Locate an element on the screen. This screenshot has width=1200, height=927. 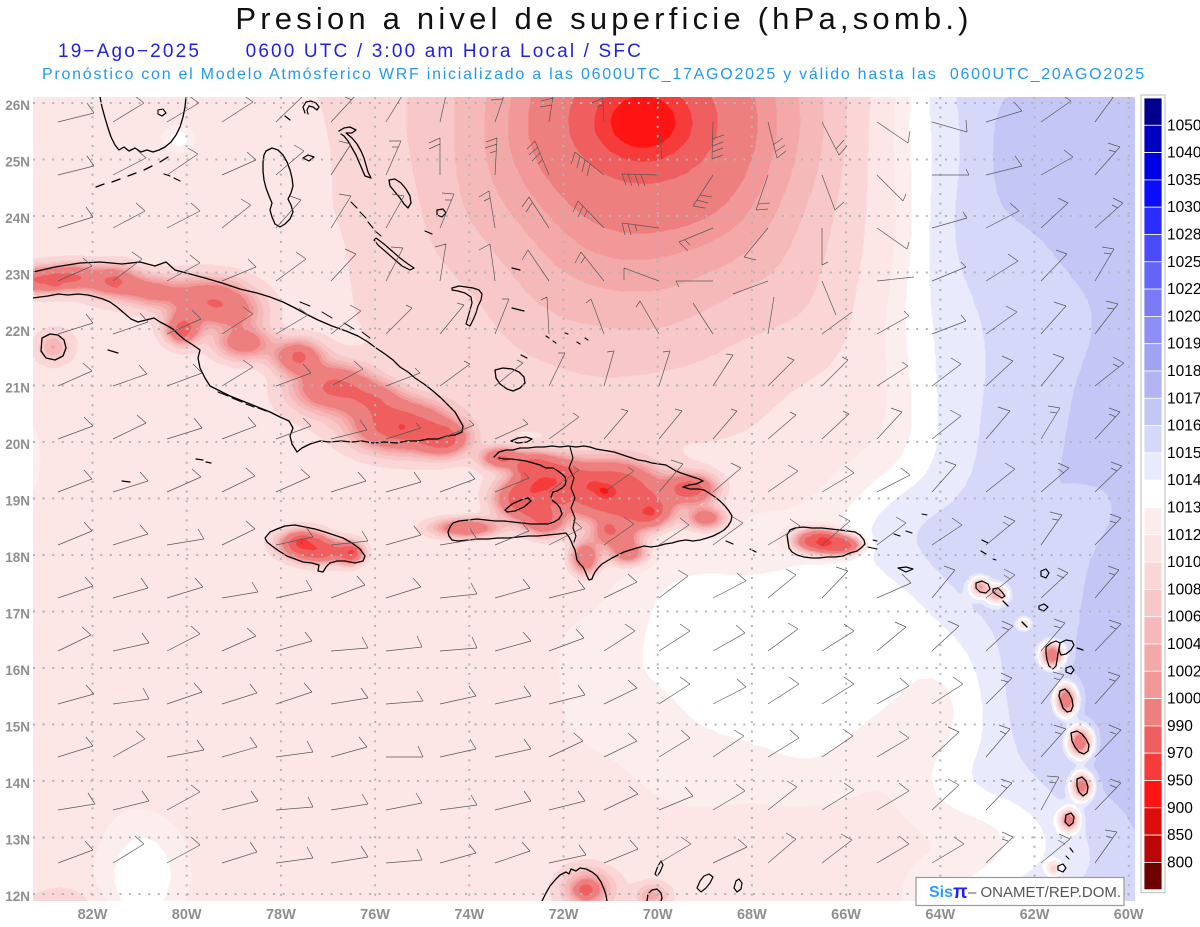
svg-text: 1002 is located at coordinates (1183, 671).